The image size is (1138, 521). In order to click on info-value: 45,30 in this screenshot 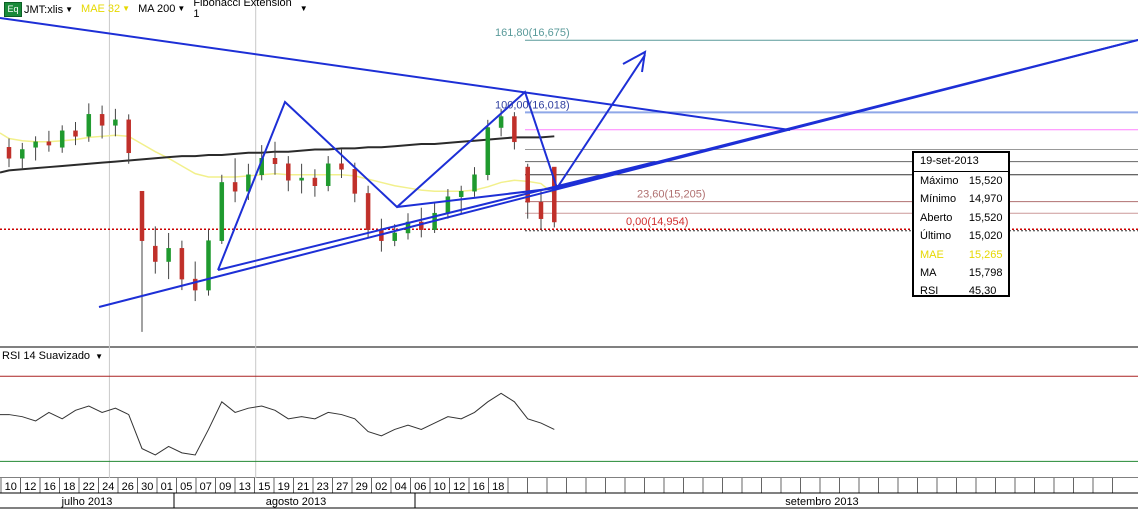, I will do `click(982, 291)`.